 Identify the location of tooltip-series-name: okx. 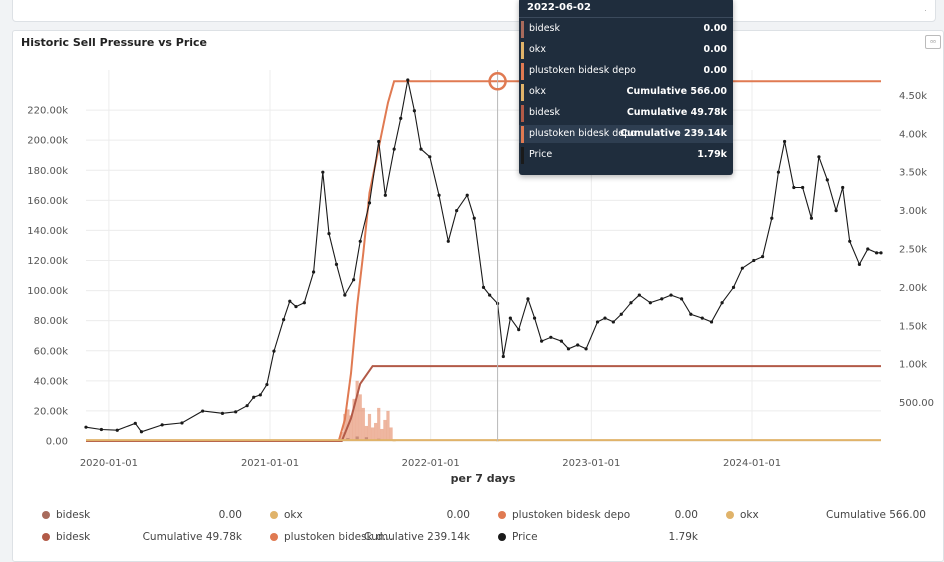
(537, 49).